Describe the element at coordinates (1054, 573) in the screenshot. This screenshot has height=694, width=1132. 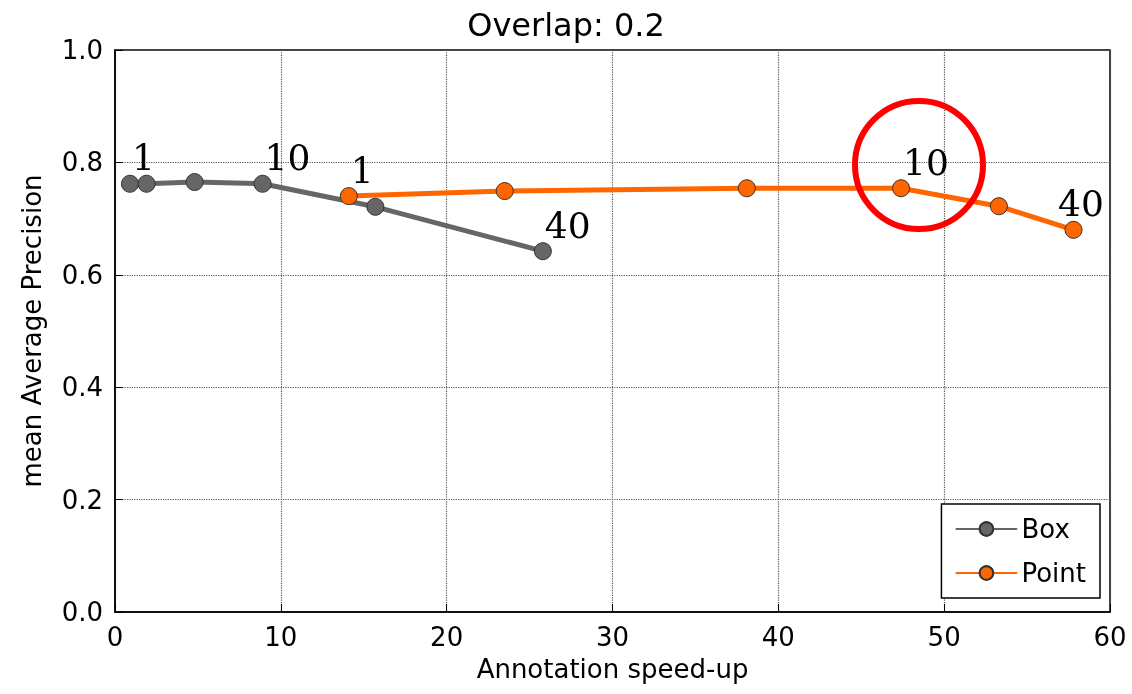
I see `legend-label: Point` at that location.